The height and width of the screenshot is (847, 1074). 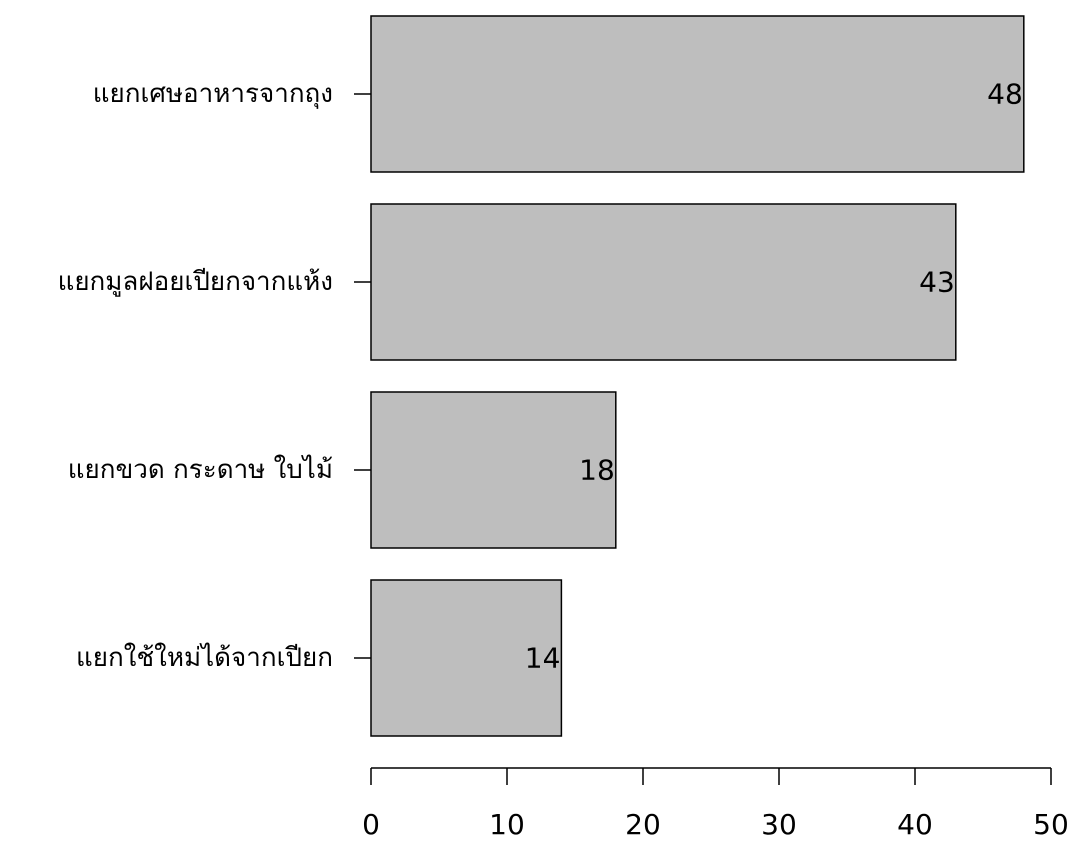 I want to click on category-label-3: แยกใช้ใหม่ได้จากเปียก, so click(x=204, y=657).